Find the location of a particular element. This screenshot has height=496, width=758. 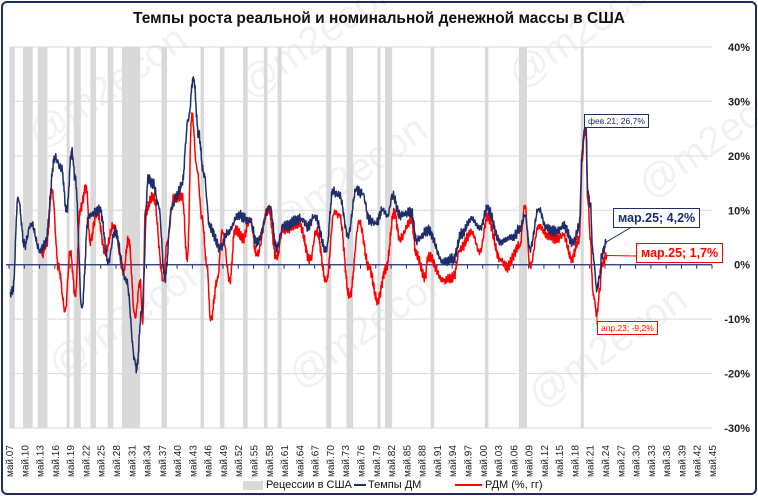

x-tick-label: май.28 is located at coordinates (117, 461).